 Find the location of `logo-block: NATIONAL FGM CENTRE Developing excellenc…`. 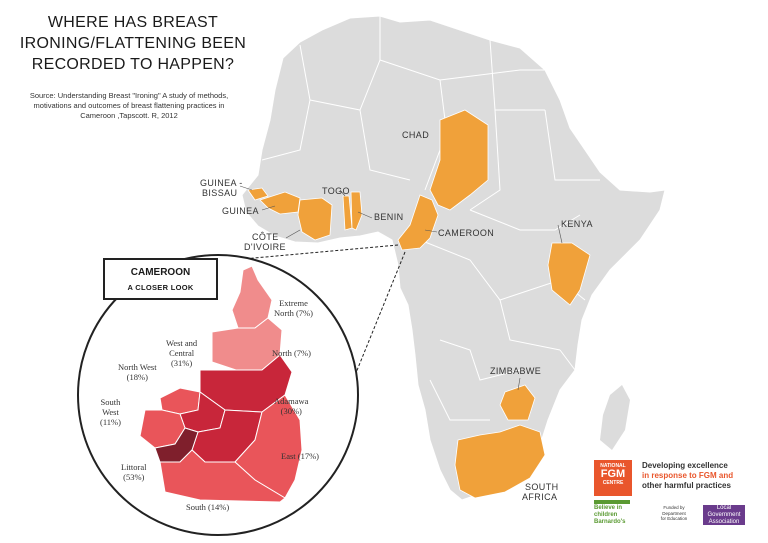

logo-block: NATIONAL FGM CENTRE Developing excellenc… is located at coordinates (677, 495).